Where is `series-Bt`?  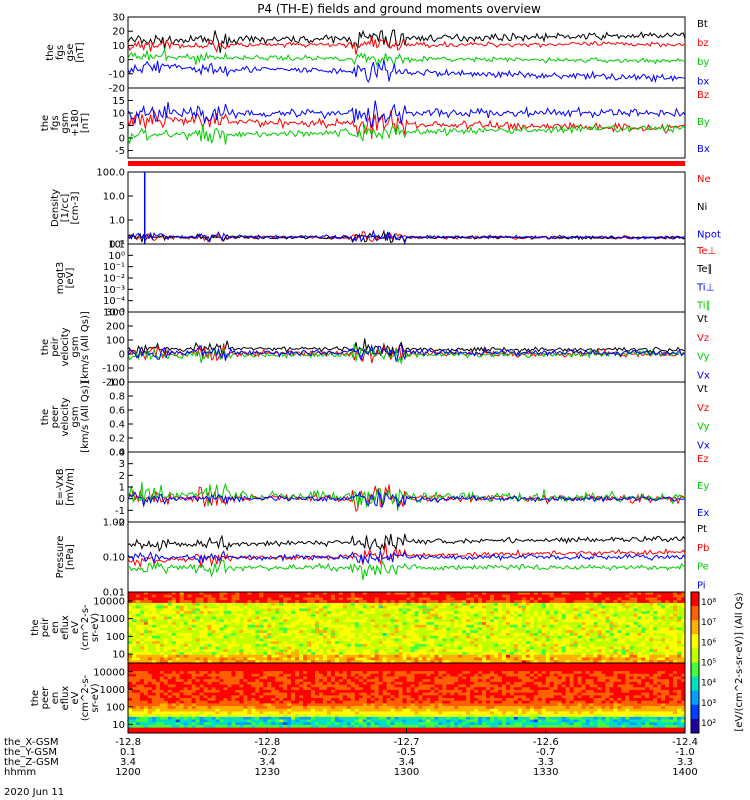
series-Bt is located at coordinates (406, 41).